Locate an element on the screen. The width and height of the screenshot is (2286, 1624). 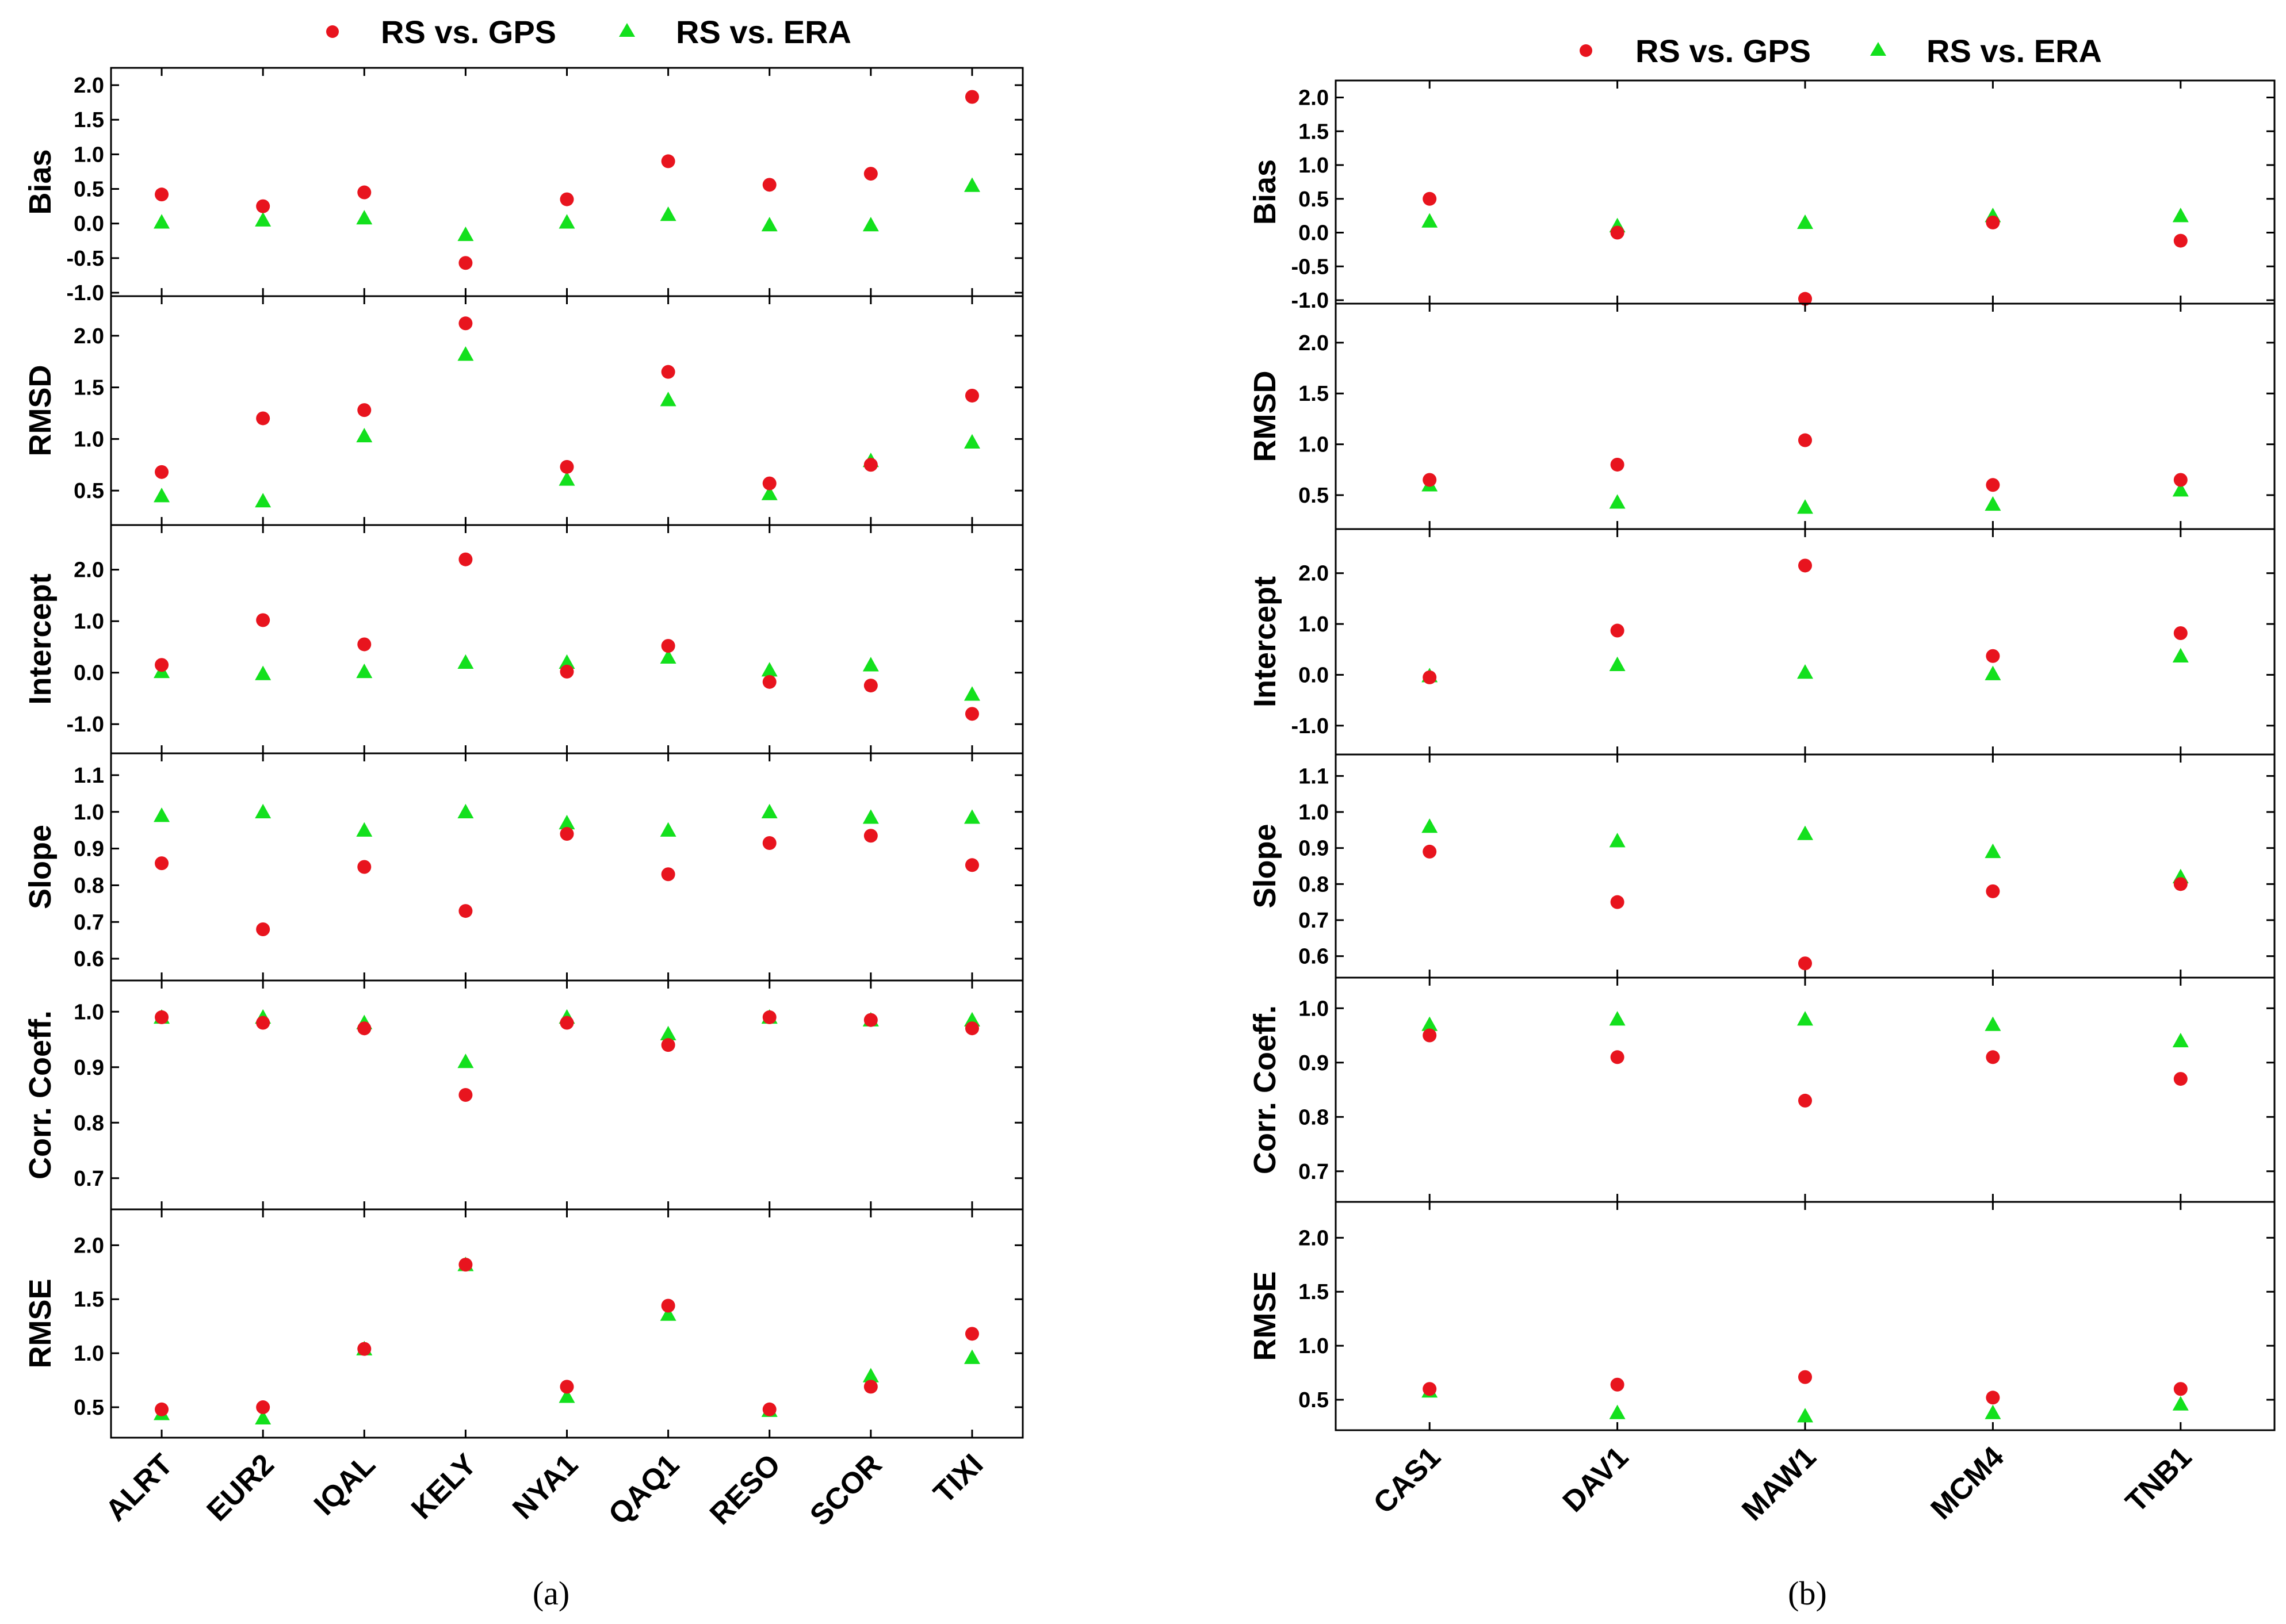
x-category-label: ALRT is located at coordinates (139, 1487).